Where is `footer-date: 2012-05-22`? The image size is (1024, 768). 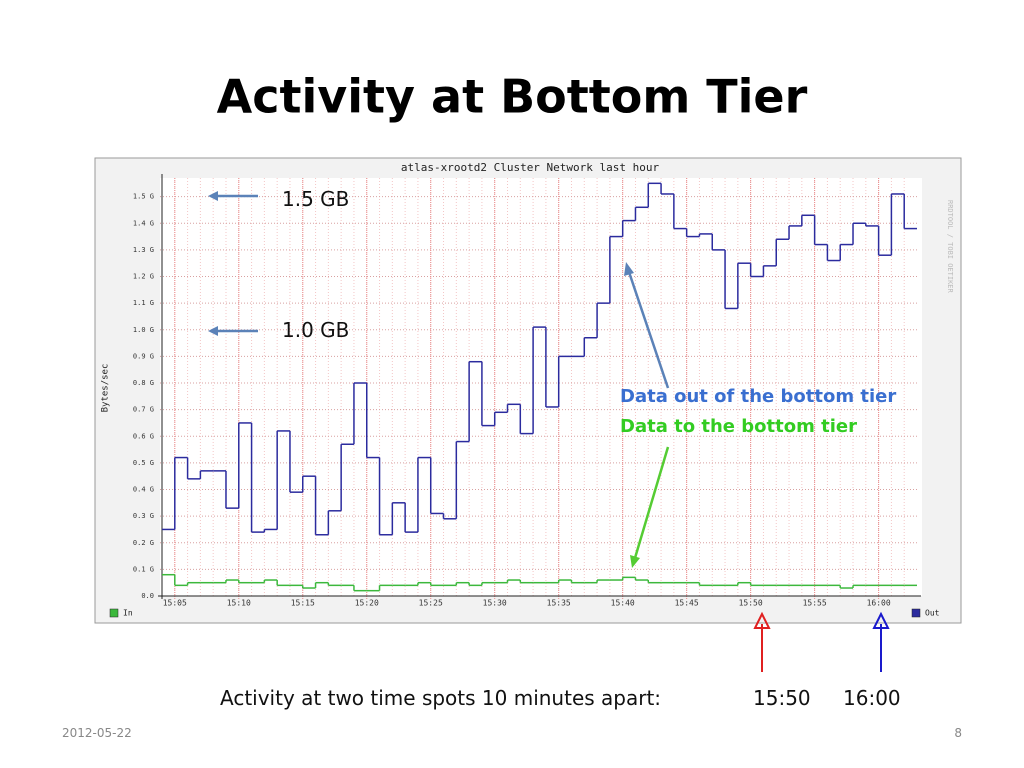 footer-date: 2012-05-22 is located at coordinates (97, 733).